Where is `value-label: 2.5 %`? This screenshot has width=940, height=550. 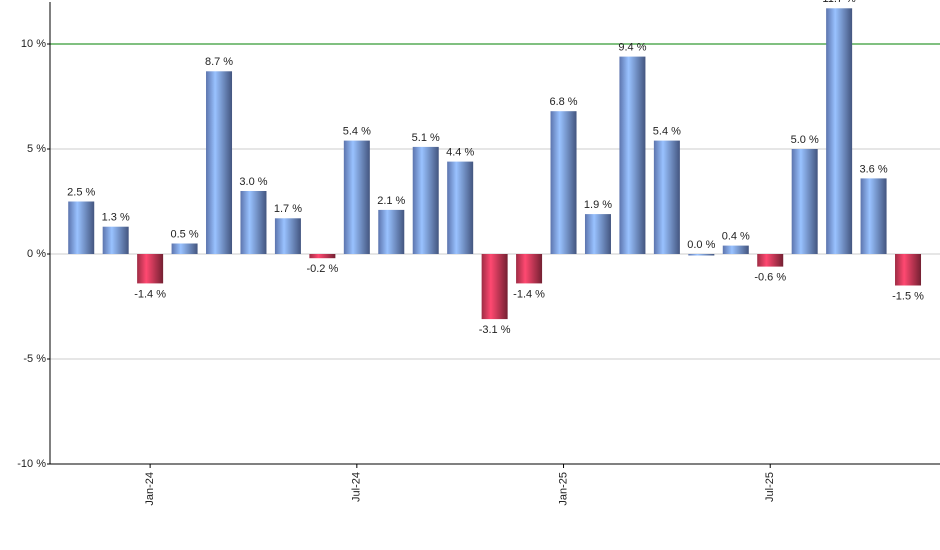
value-label: 2.5 % is located at coordinates (81, 192).